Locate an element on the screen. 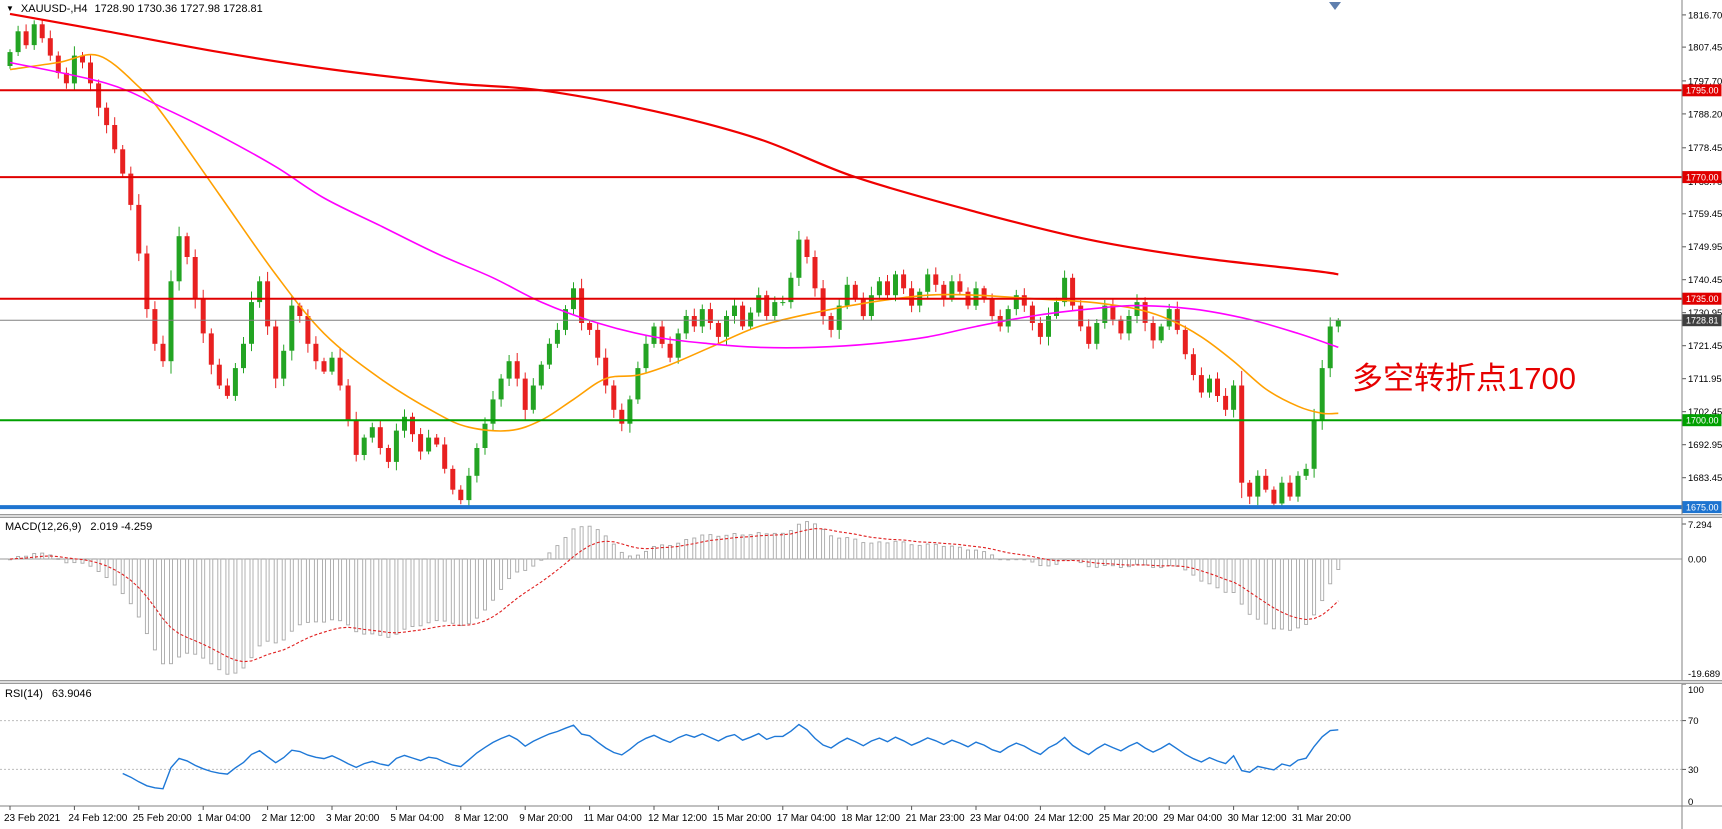  price-tick: 1692.95 is located at coordinates (1705, 445).